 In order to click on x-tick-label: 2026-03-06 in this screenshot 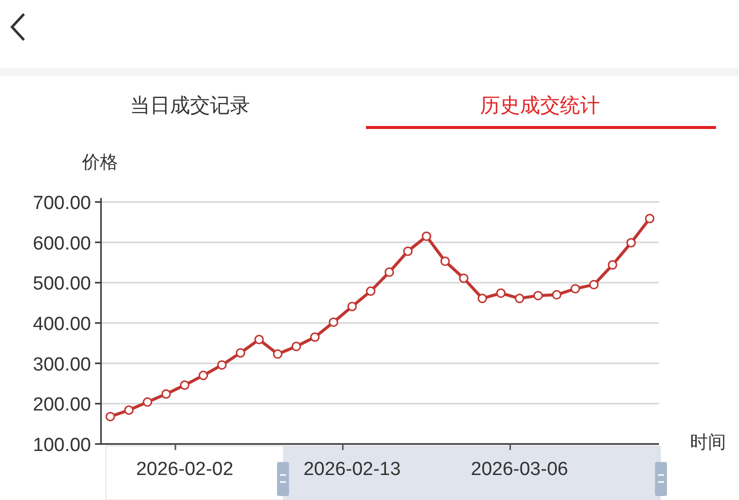, I will do `click(519, 469)`.